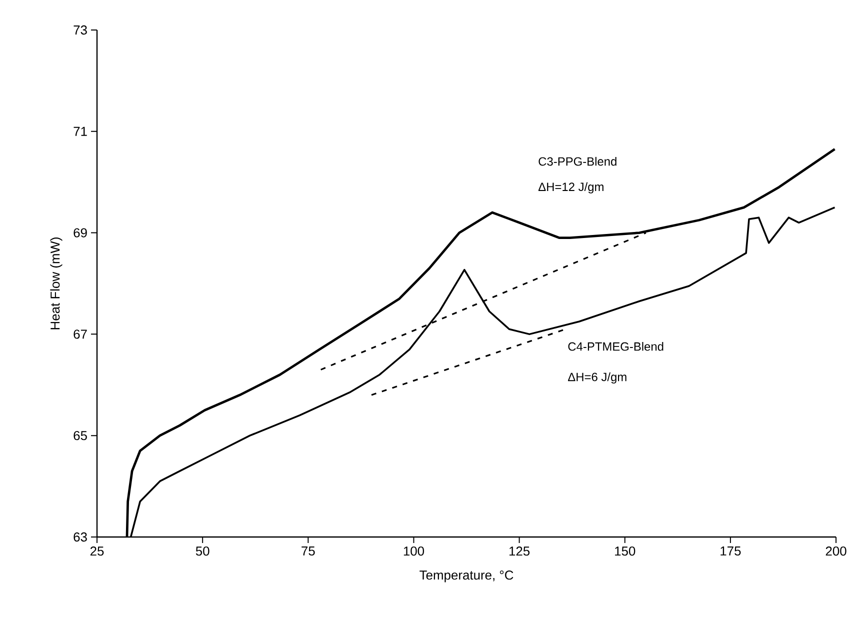 The height and width of the screenshot is (624, 858). I want to click on x-tick-label: 175, so click(730, 551).